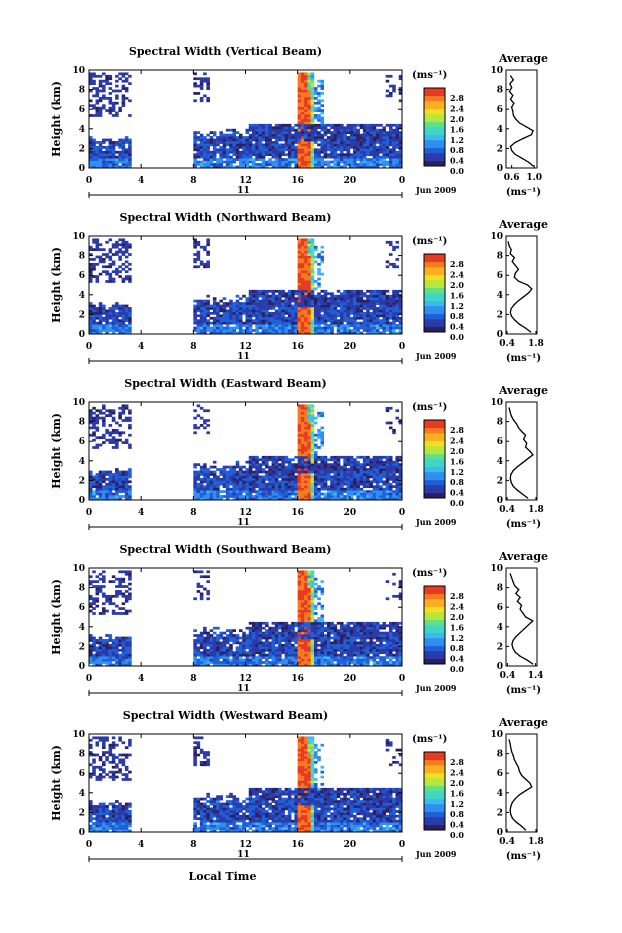 Image resolution: width=622 pixels, height=933 pixels. Describe the element at coordinates (82, 257) in the screenshot. I see `y-tick-label: 8` at that location.